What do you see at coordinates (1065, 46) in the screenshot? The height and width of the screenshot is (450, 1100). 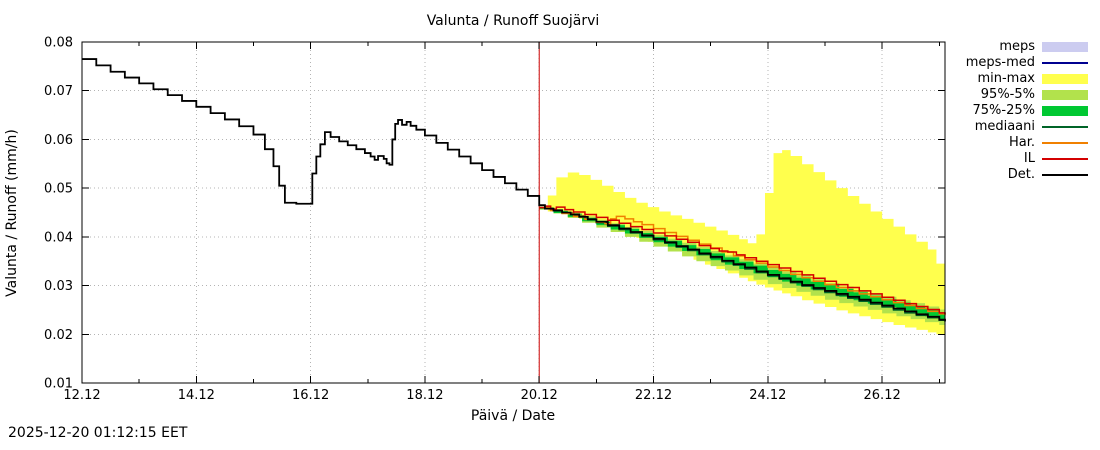 I see `legend-item-meps-swatch` at bounding box center [1065, 46].